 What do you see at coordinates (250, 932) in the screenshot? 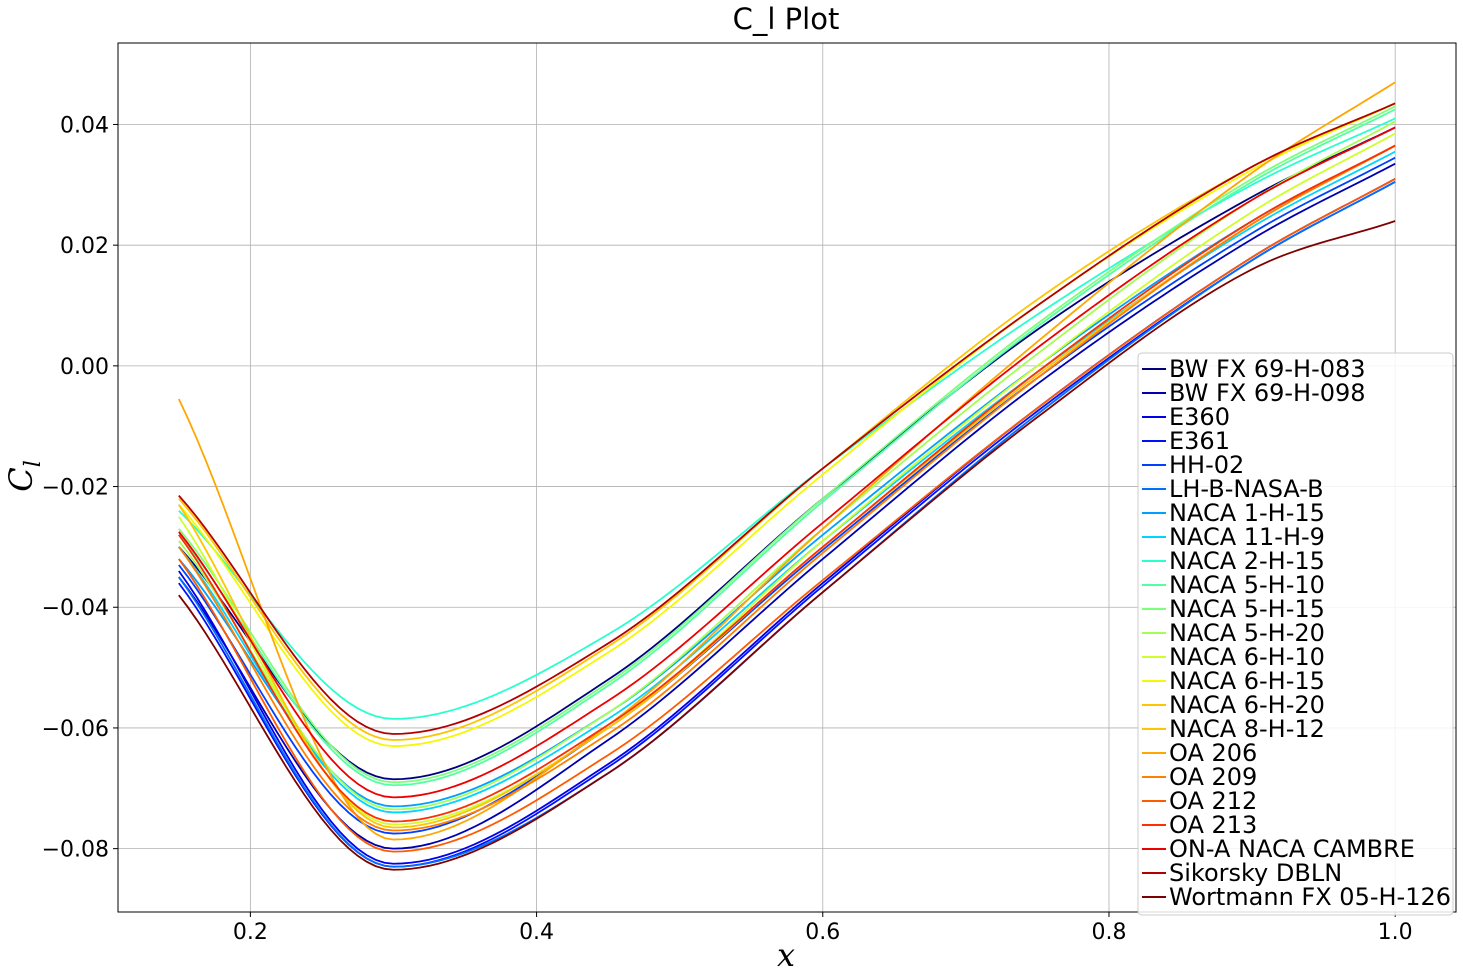
I see `x-tick-label: 0.2` at bounding box center [250, 932].